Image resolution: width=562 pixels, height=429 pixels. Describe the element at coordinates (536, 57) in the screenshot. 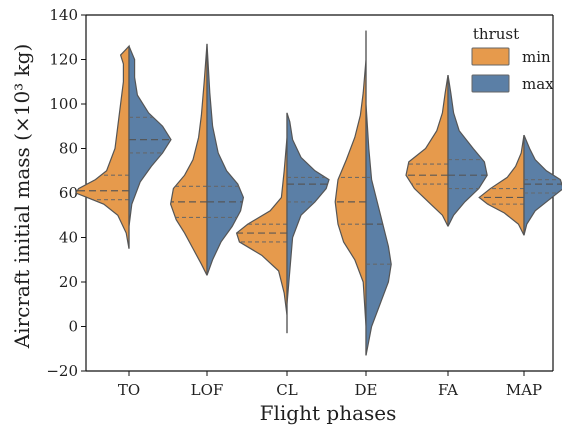

I see `legend-label-min: min` at that location.